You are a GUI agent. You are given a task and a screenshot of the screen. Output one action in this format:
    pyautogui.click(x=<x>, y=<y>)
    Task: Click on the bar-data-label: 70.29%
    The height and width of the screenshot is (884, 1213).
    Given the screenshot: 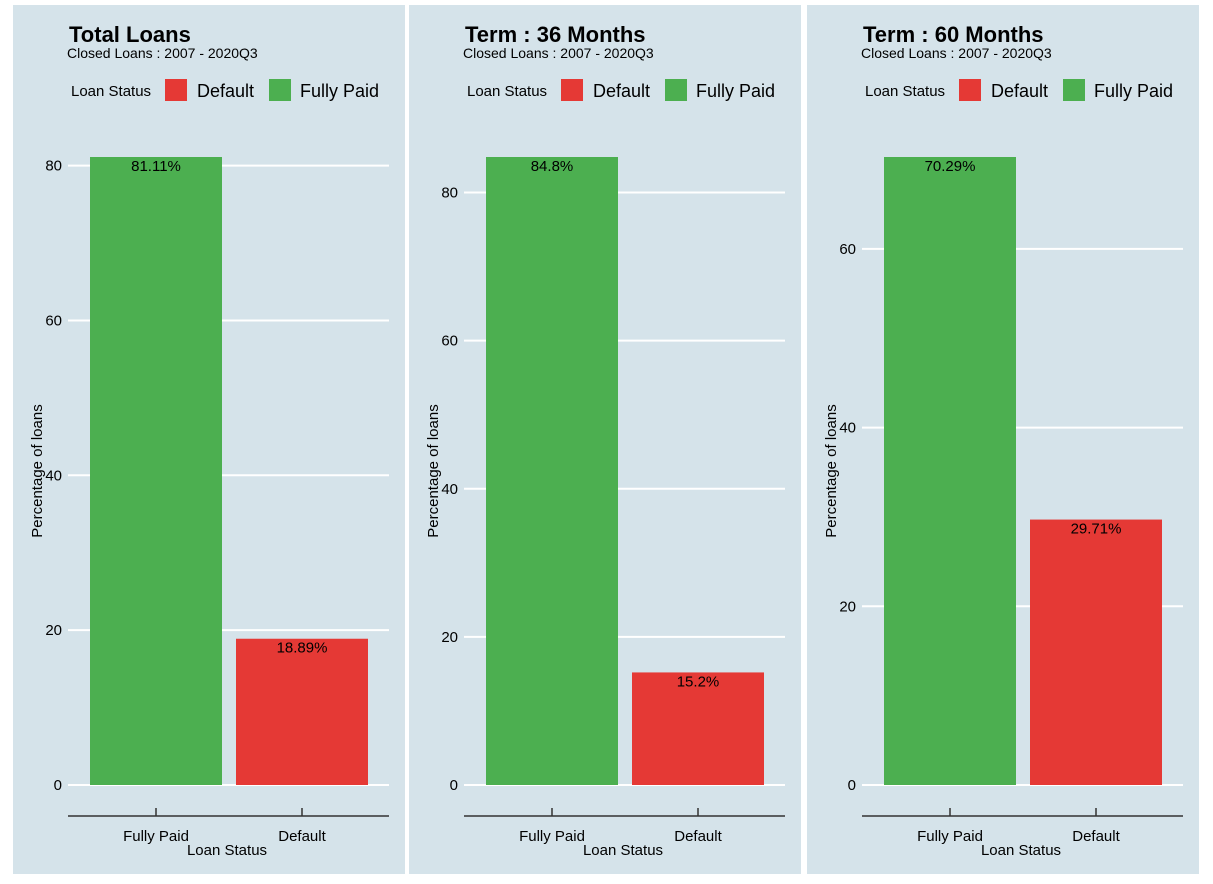 What is the action you would take?
    pyautogui.click(x=950, y=166)
    